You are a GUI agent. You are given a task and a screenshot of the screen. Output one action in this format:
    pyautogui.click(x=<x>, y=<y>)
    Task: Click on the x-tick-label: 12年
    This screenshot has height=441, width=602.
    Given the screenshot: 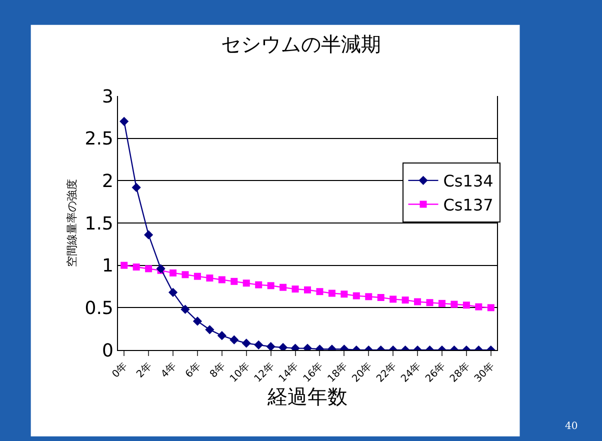 What is the action you would take?
    pyautogui.click(x=264, y=372)
    